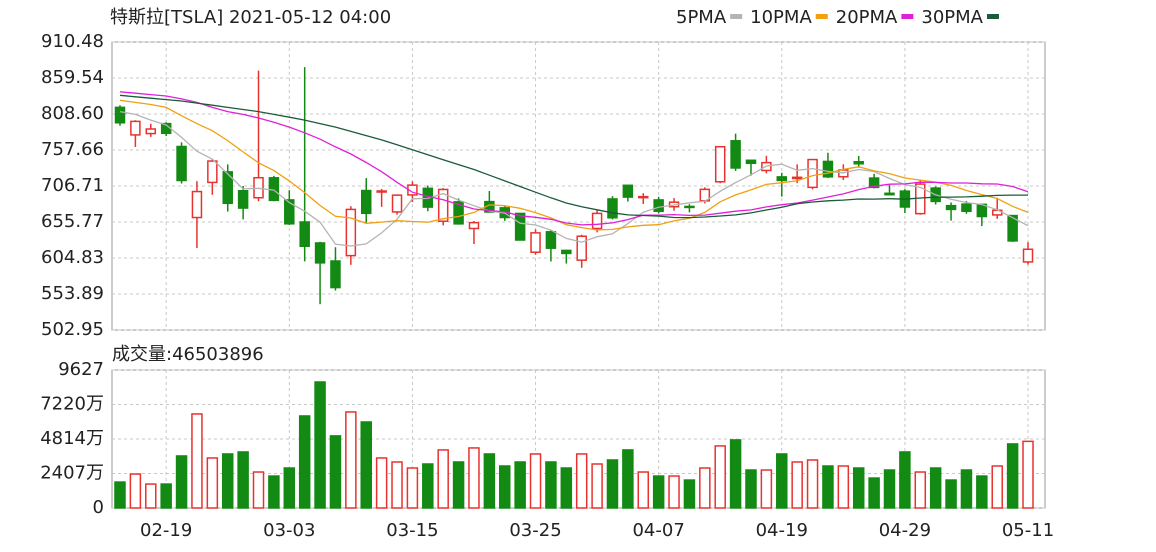 This screenshot has height=552, width=1156. What do you see at coordinates (188, 354) in the screenshot?
I see `volume-title: 成交量:46503896` at bounding box center [188, 354].